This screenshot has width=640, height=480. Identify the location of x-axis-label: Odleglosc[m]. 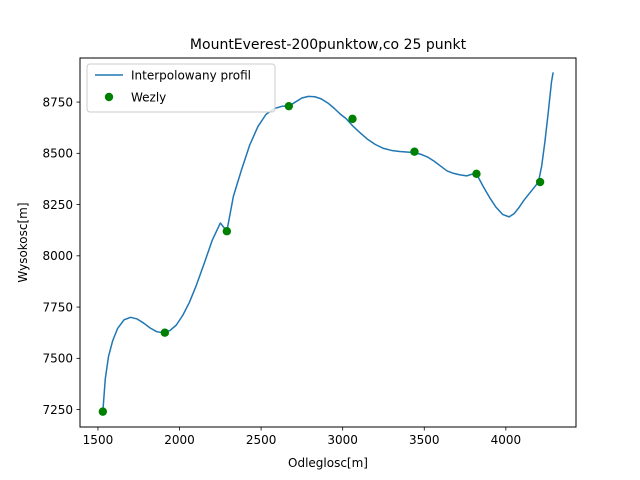
(328, 463).